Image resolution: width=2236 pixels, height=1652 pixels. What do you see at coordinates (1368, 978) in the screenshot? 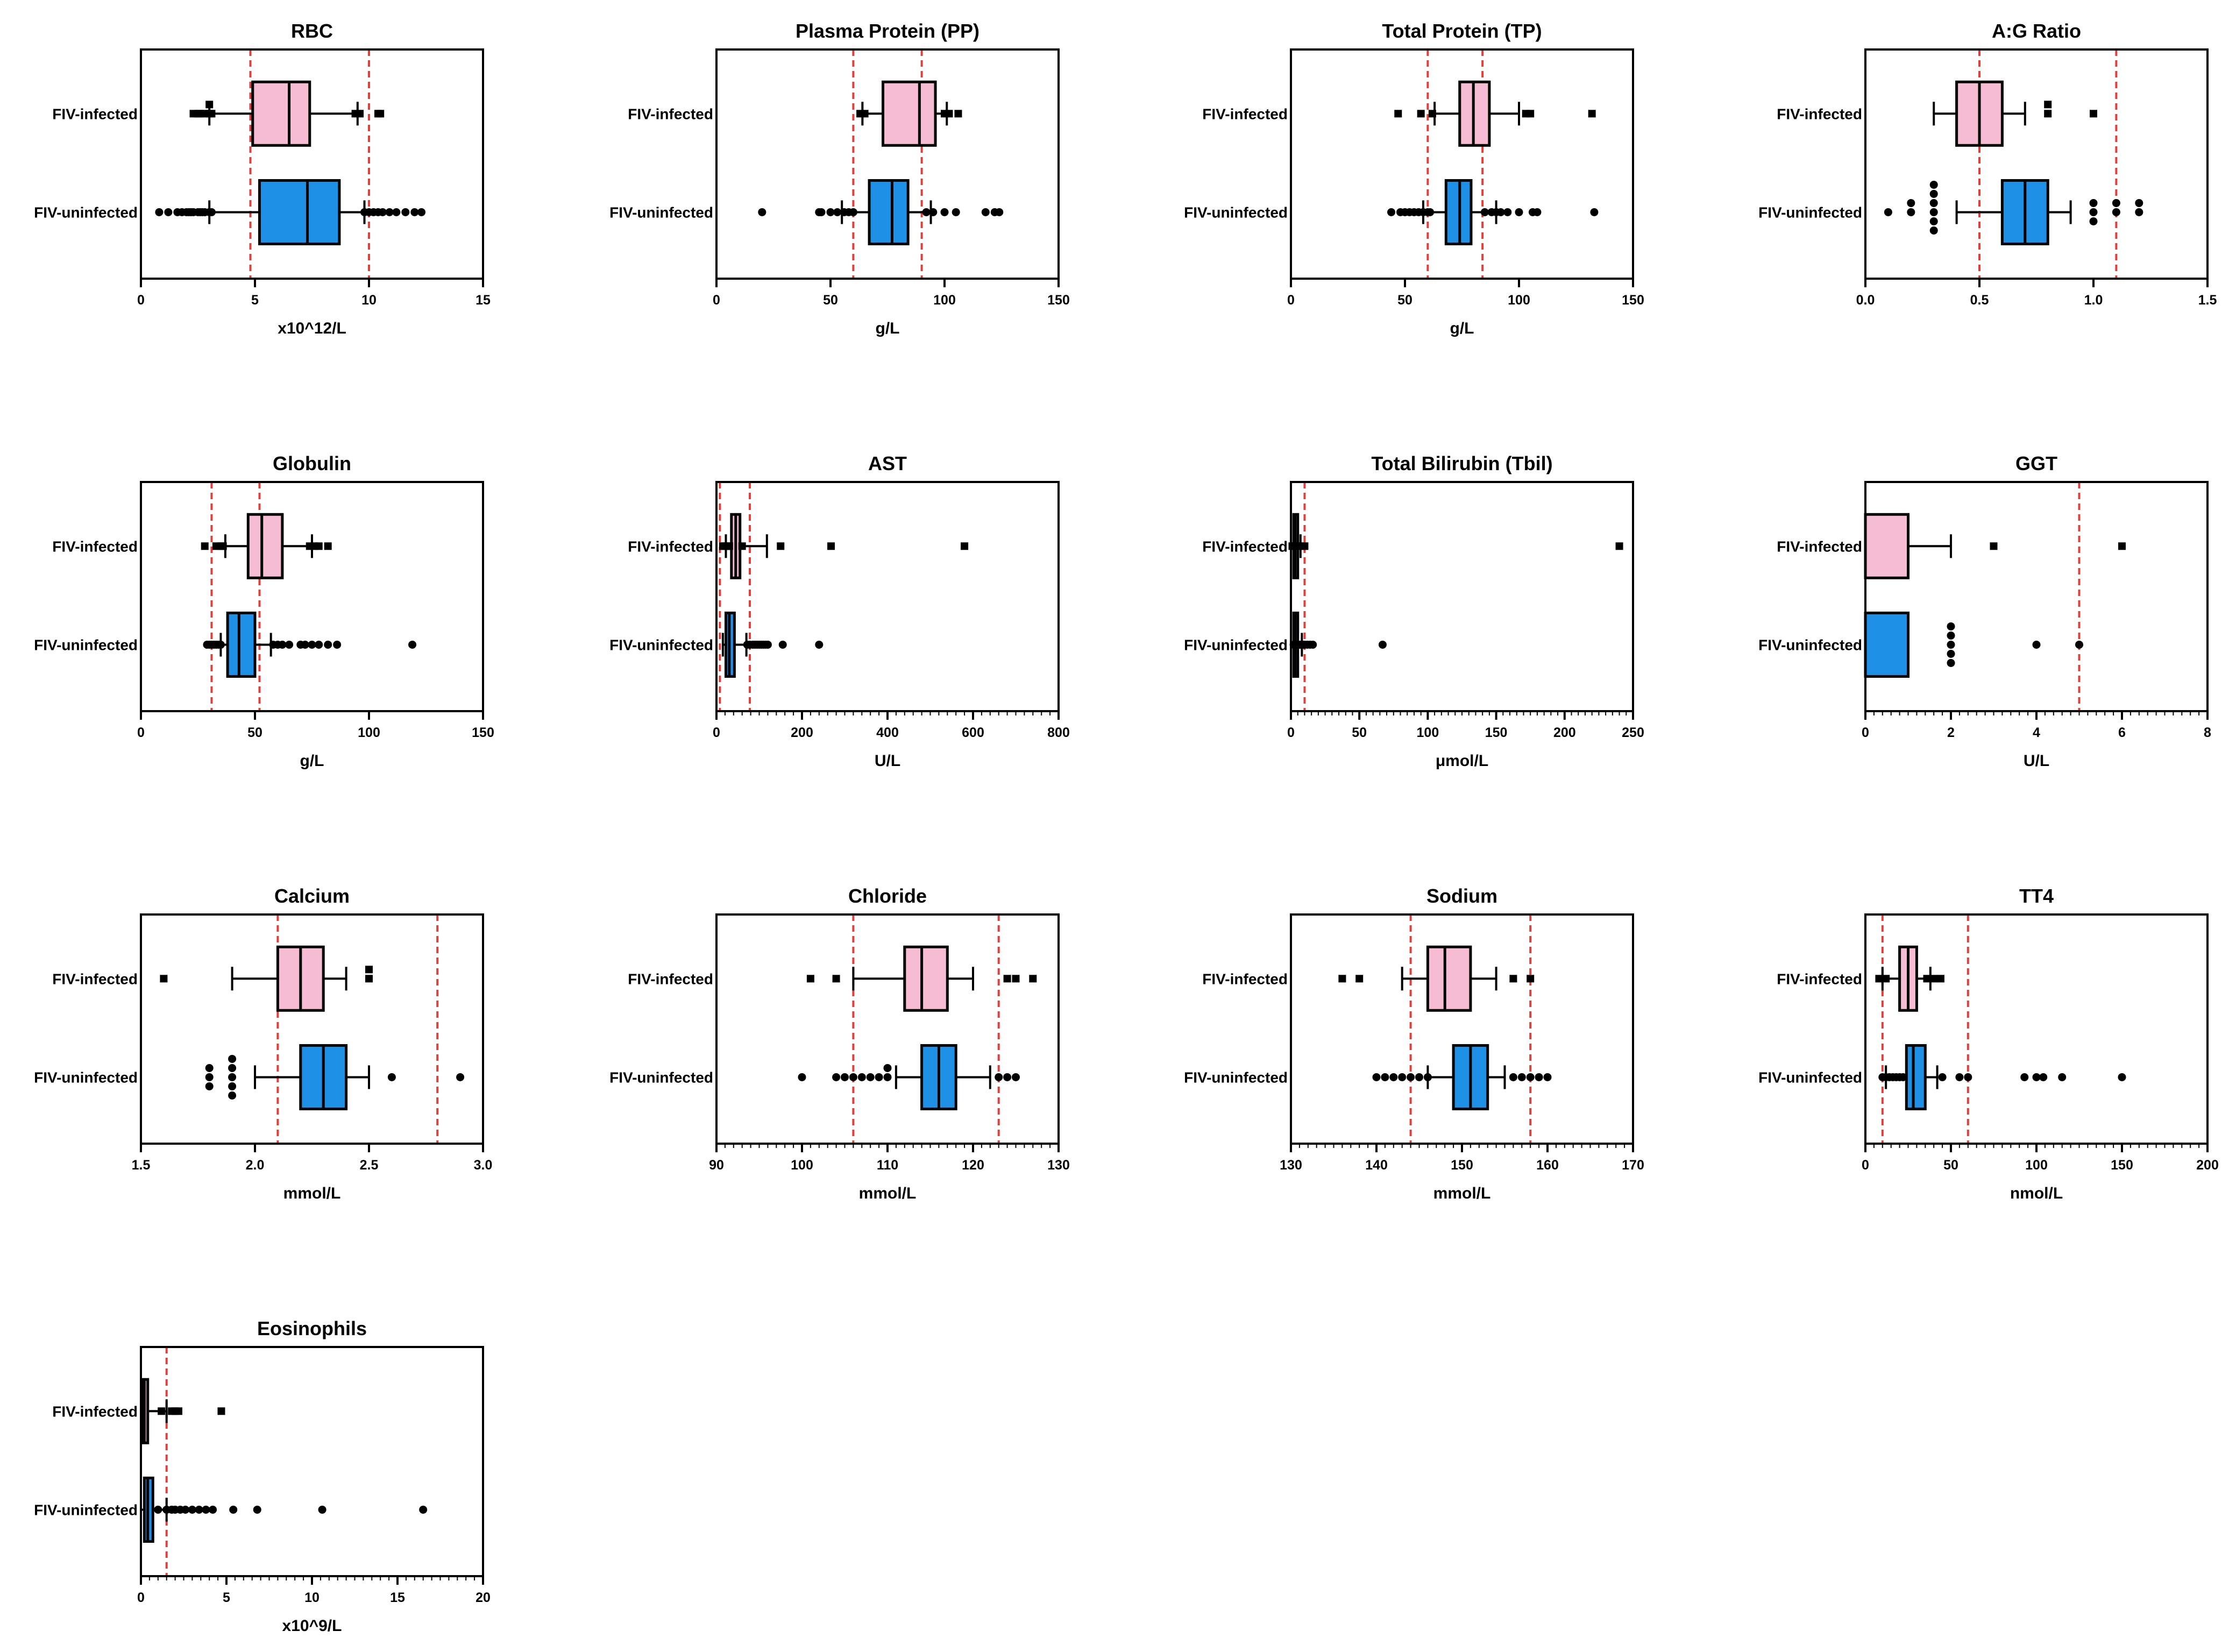
I see `group-infected-sodium: FIV-infected` at bounding box center [1368, 978].